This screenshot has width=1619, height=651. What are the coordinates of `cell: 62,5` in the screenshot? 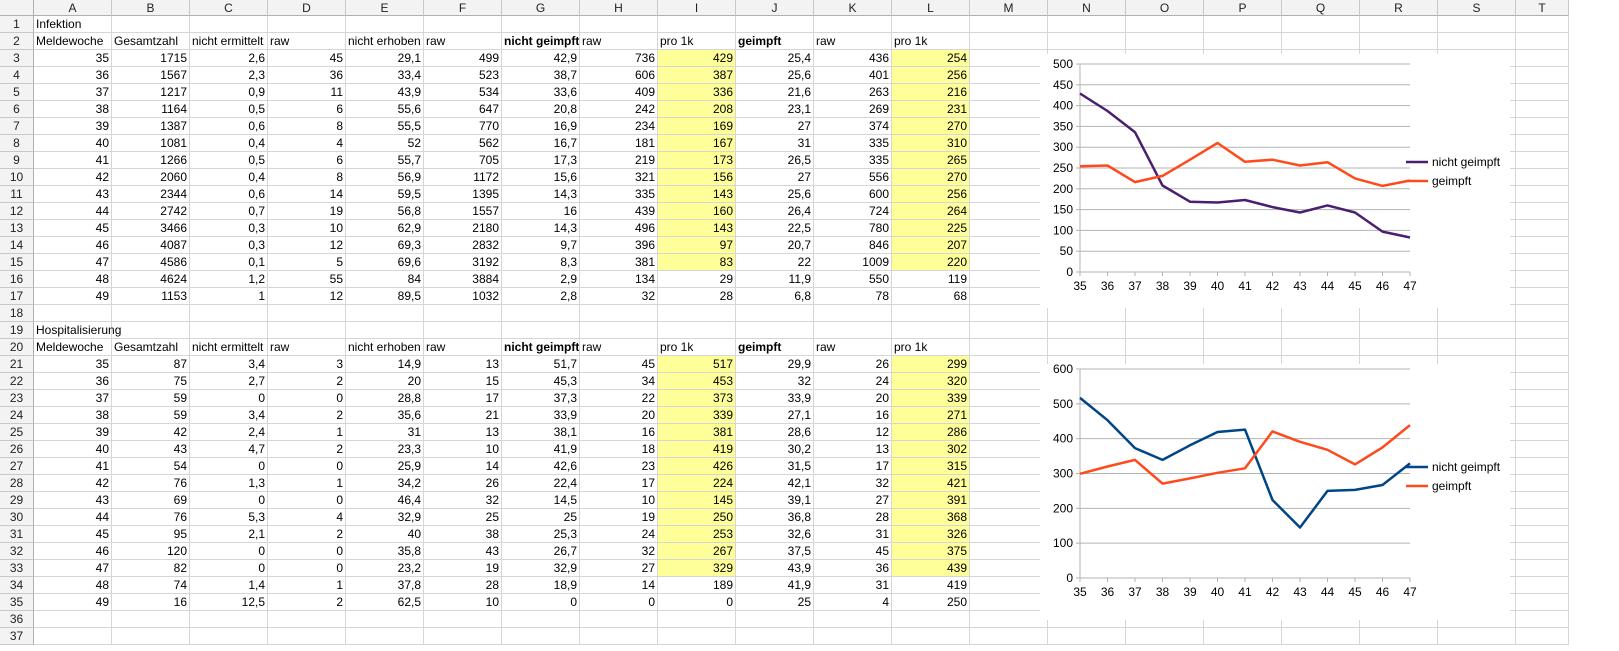 It's located at (385, 602).